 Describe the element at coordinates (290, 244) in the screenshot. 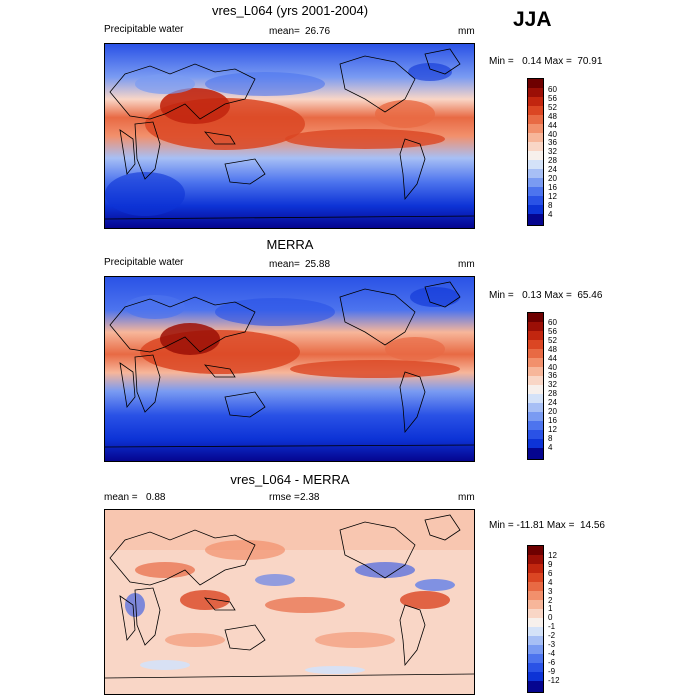

I see `panel-2-title: MERRA` at that location.